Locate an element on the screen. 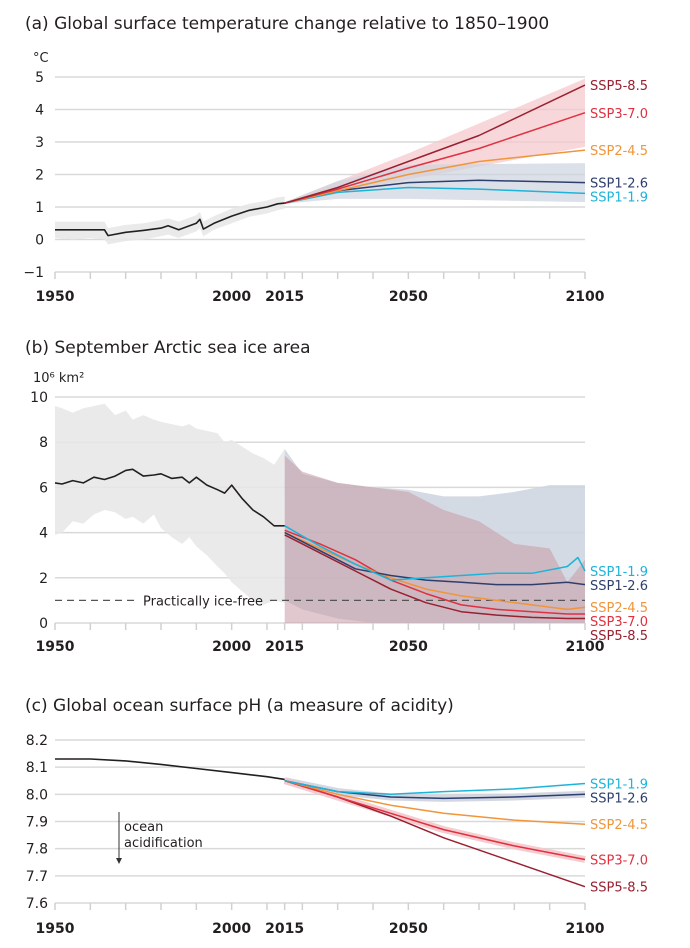 The image size is (690, 948). y-tick-label: 5 is located at coordinates (39, 78).